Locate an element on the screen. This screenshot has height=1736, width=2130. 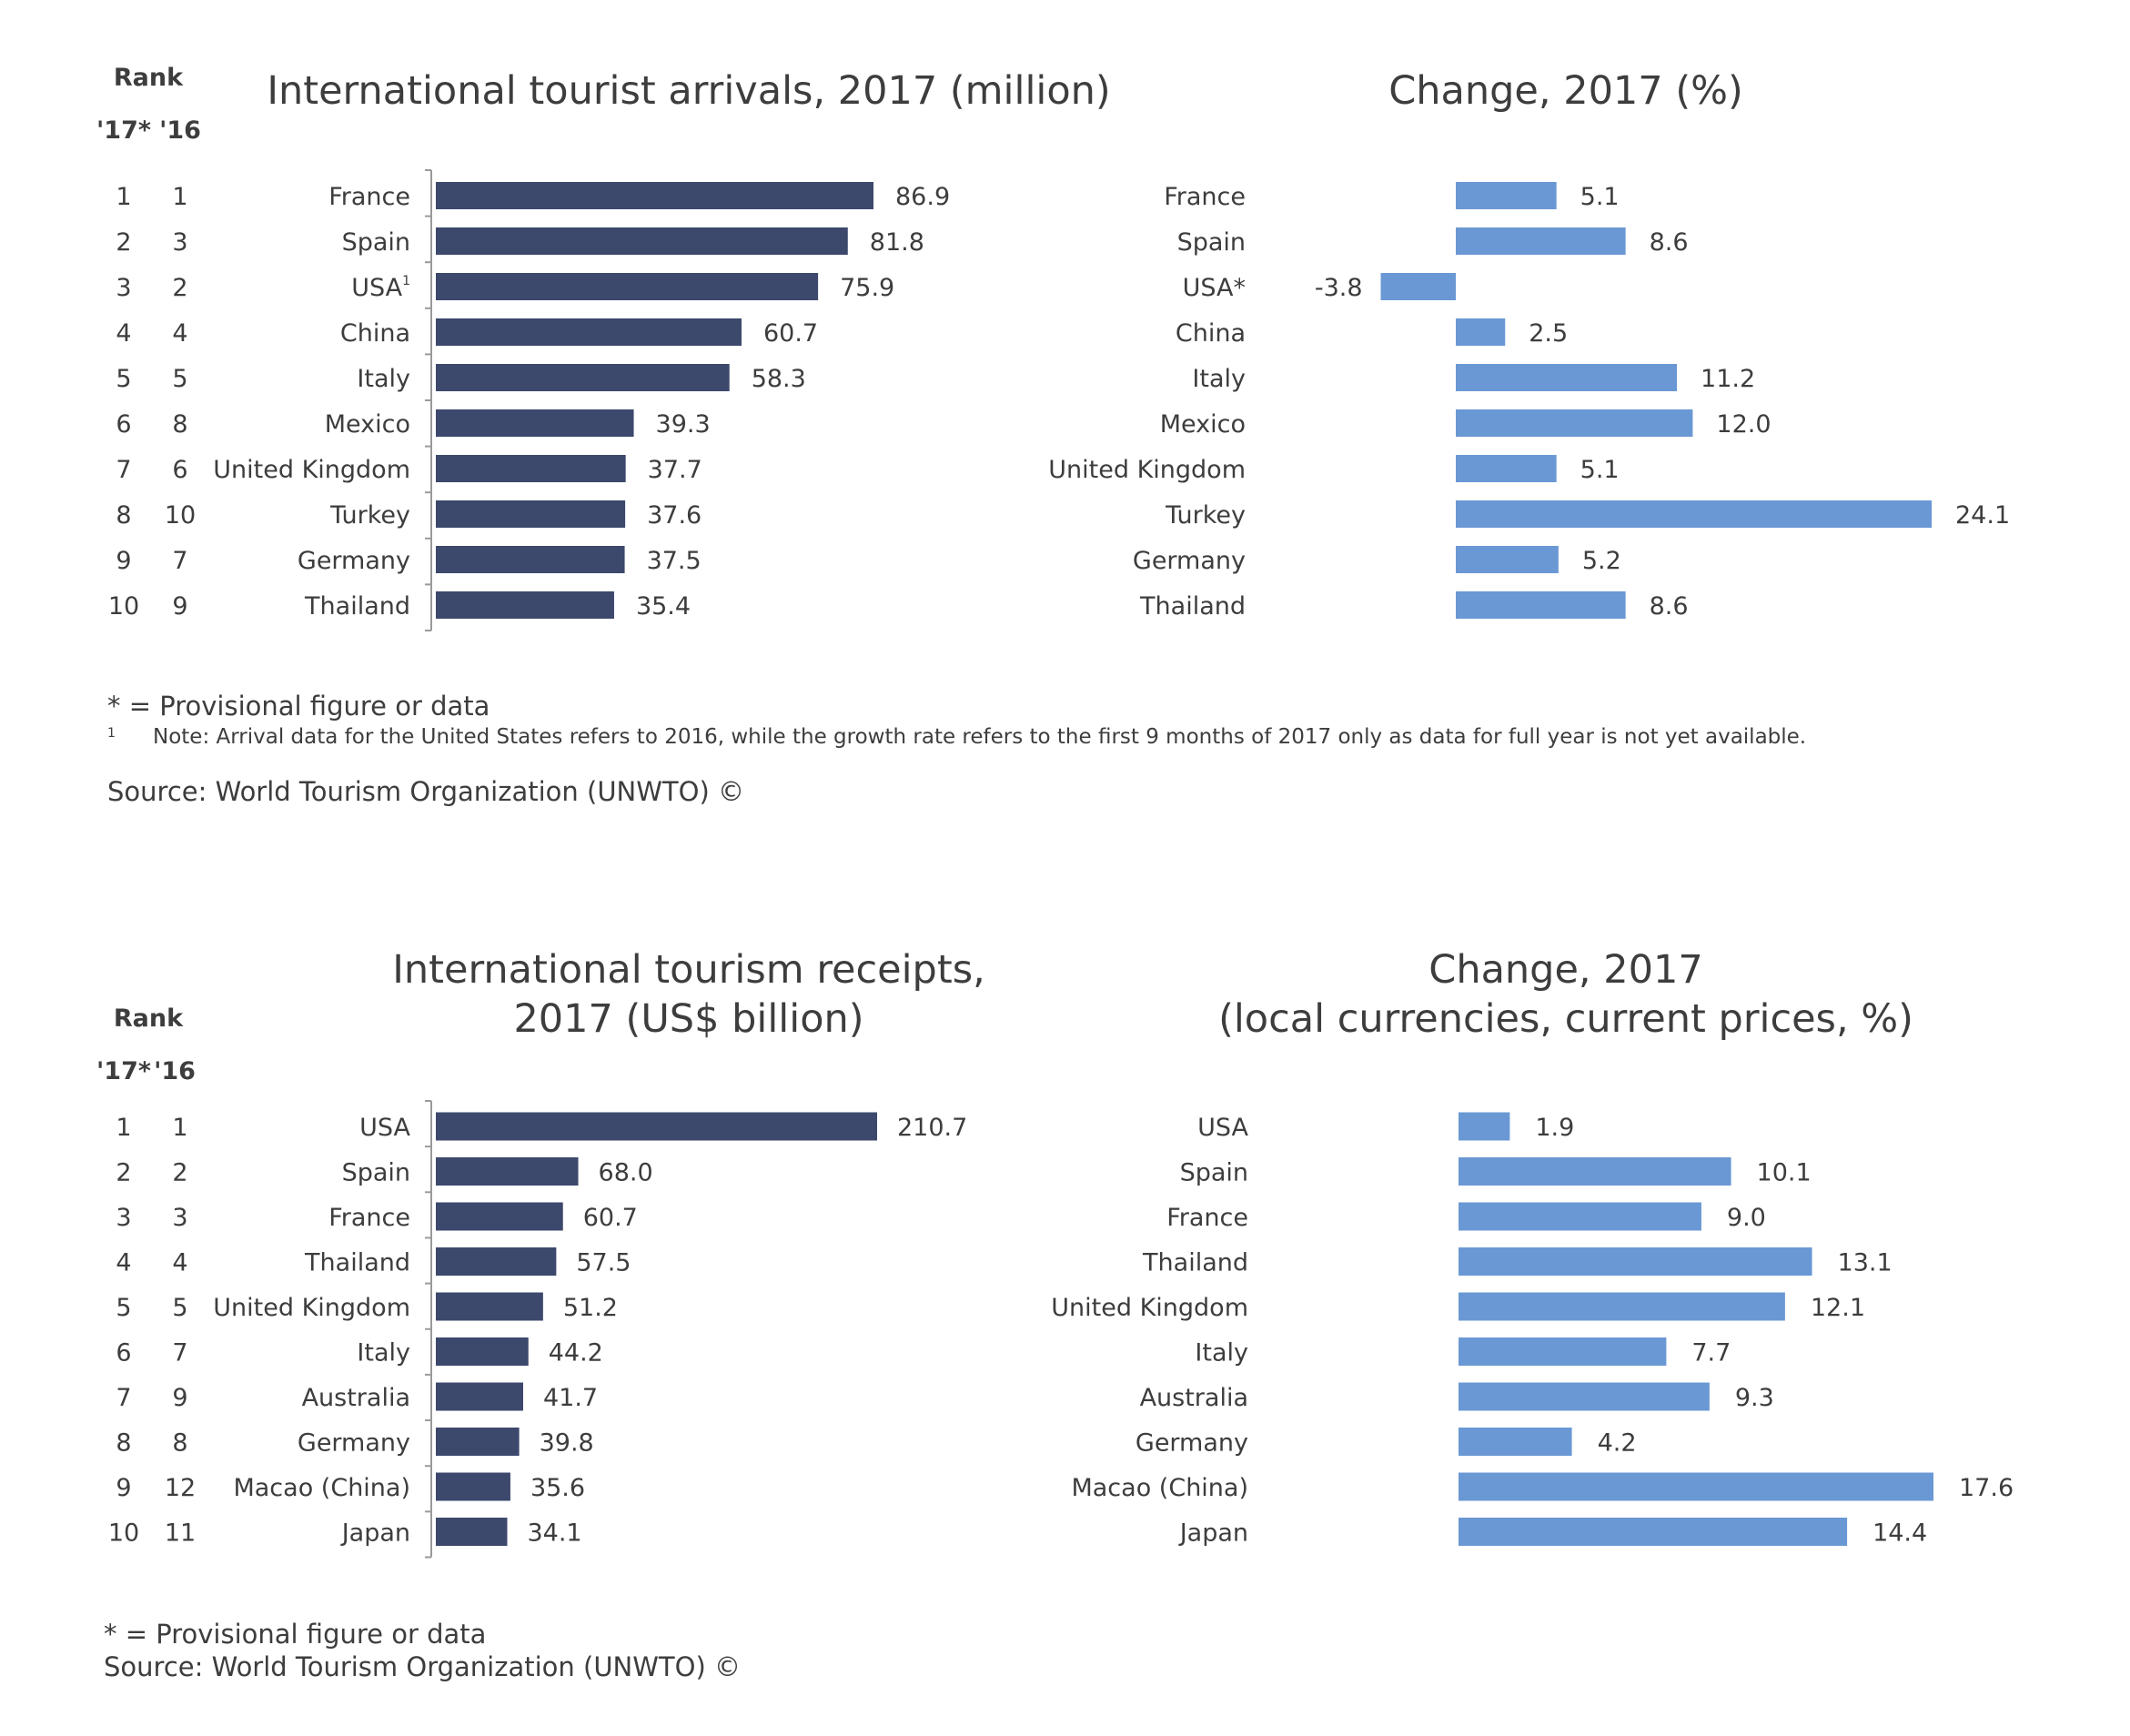
value-label: 13.1 is located at coordinates (1865, 1263).